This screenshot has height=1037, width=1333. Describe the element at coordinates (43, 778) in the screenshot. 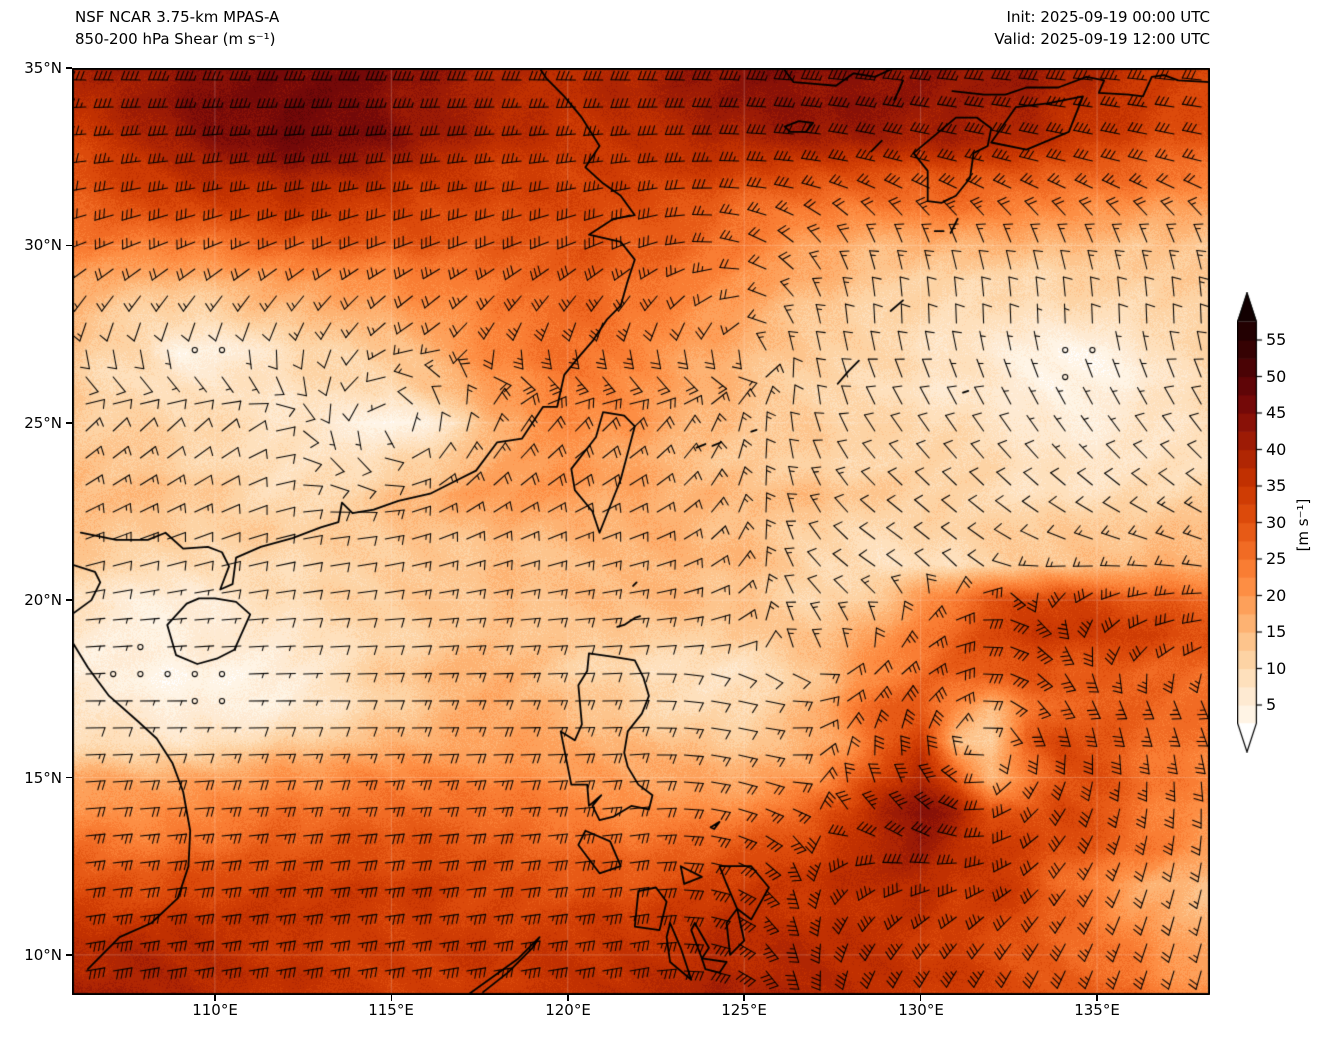

I see `y-tick-label: 15°N` at that location.